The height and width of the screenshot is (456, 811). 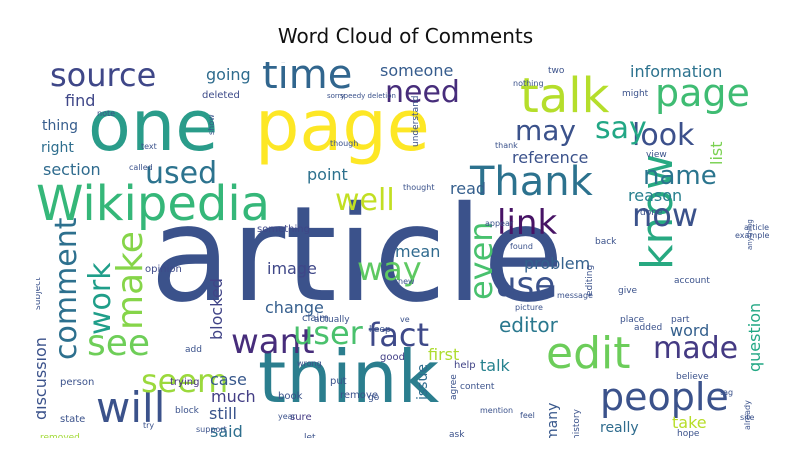 What do you see at coordinates (635, 94) in the screenshot?
I see `word-89: might` at bounding box center [635, 94].